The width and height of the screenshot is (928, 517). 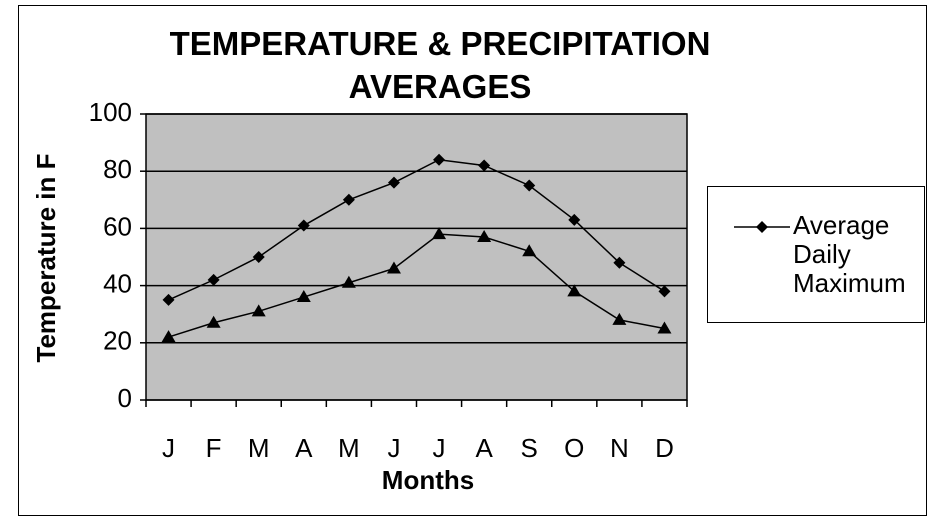 What do you see at coordinates (117, 341) in the screenshot?
I see `y-tick-label: 20` at bounding box center [117, 341].